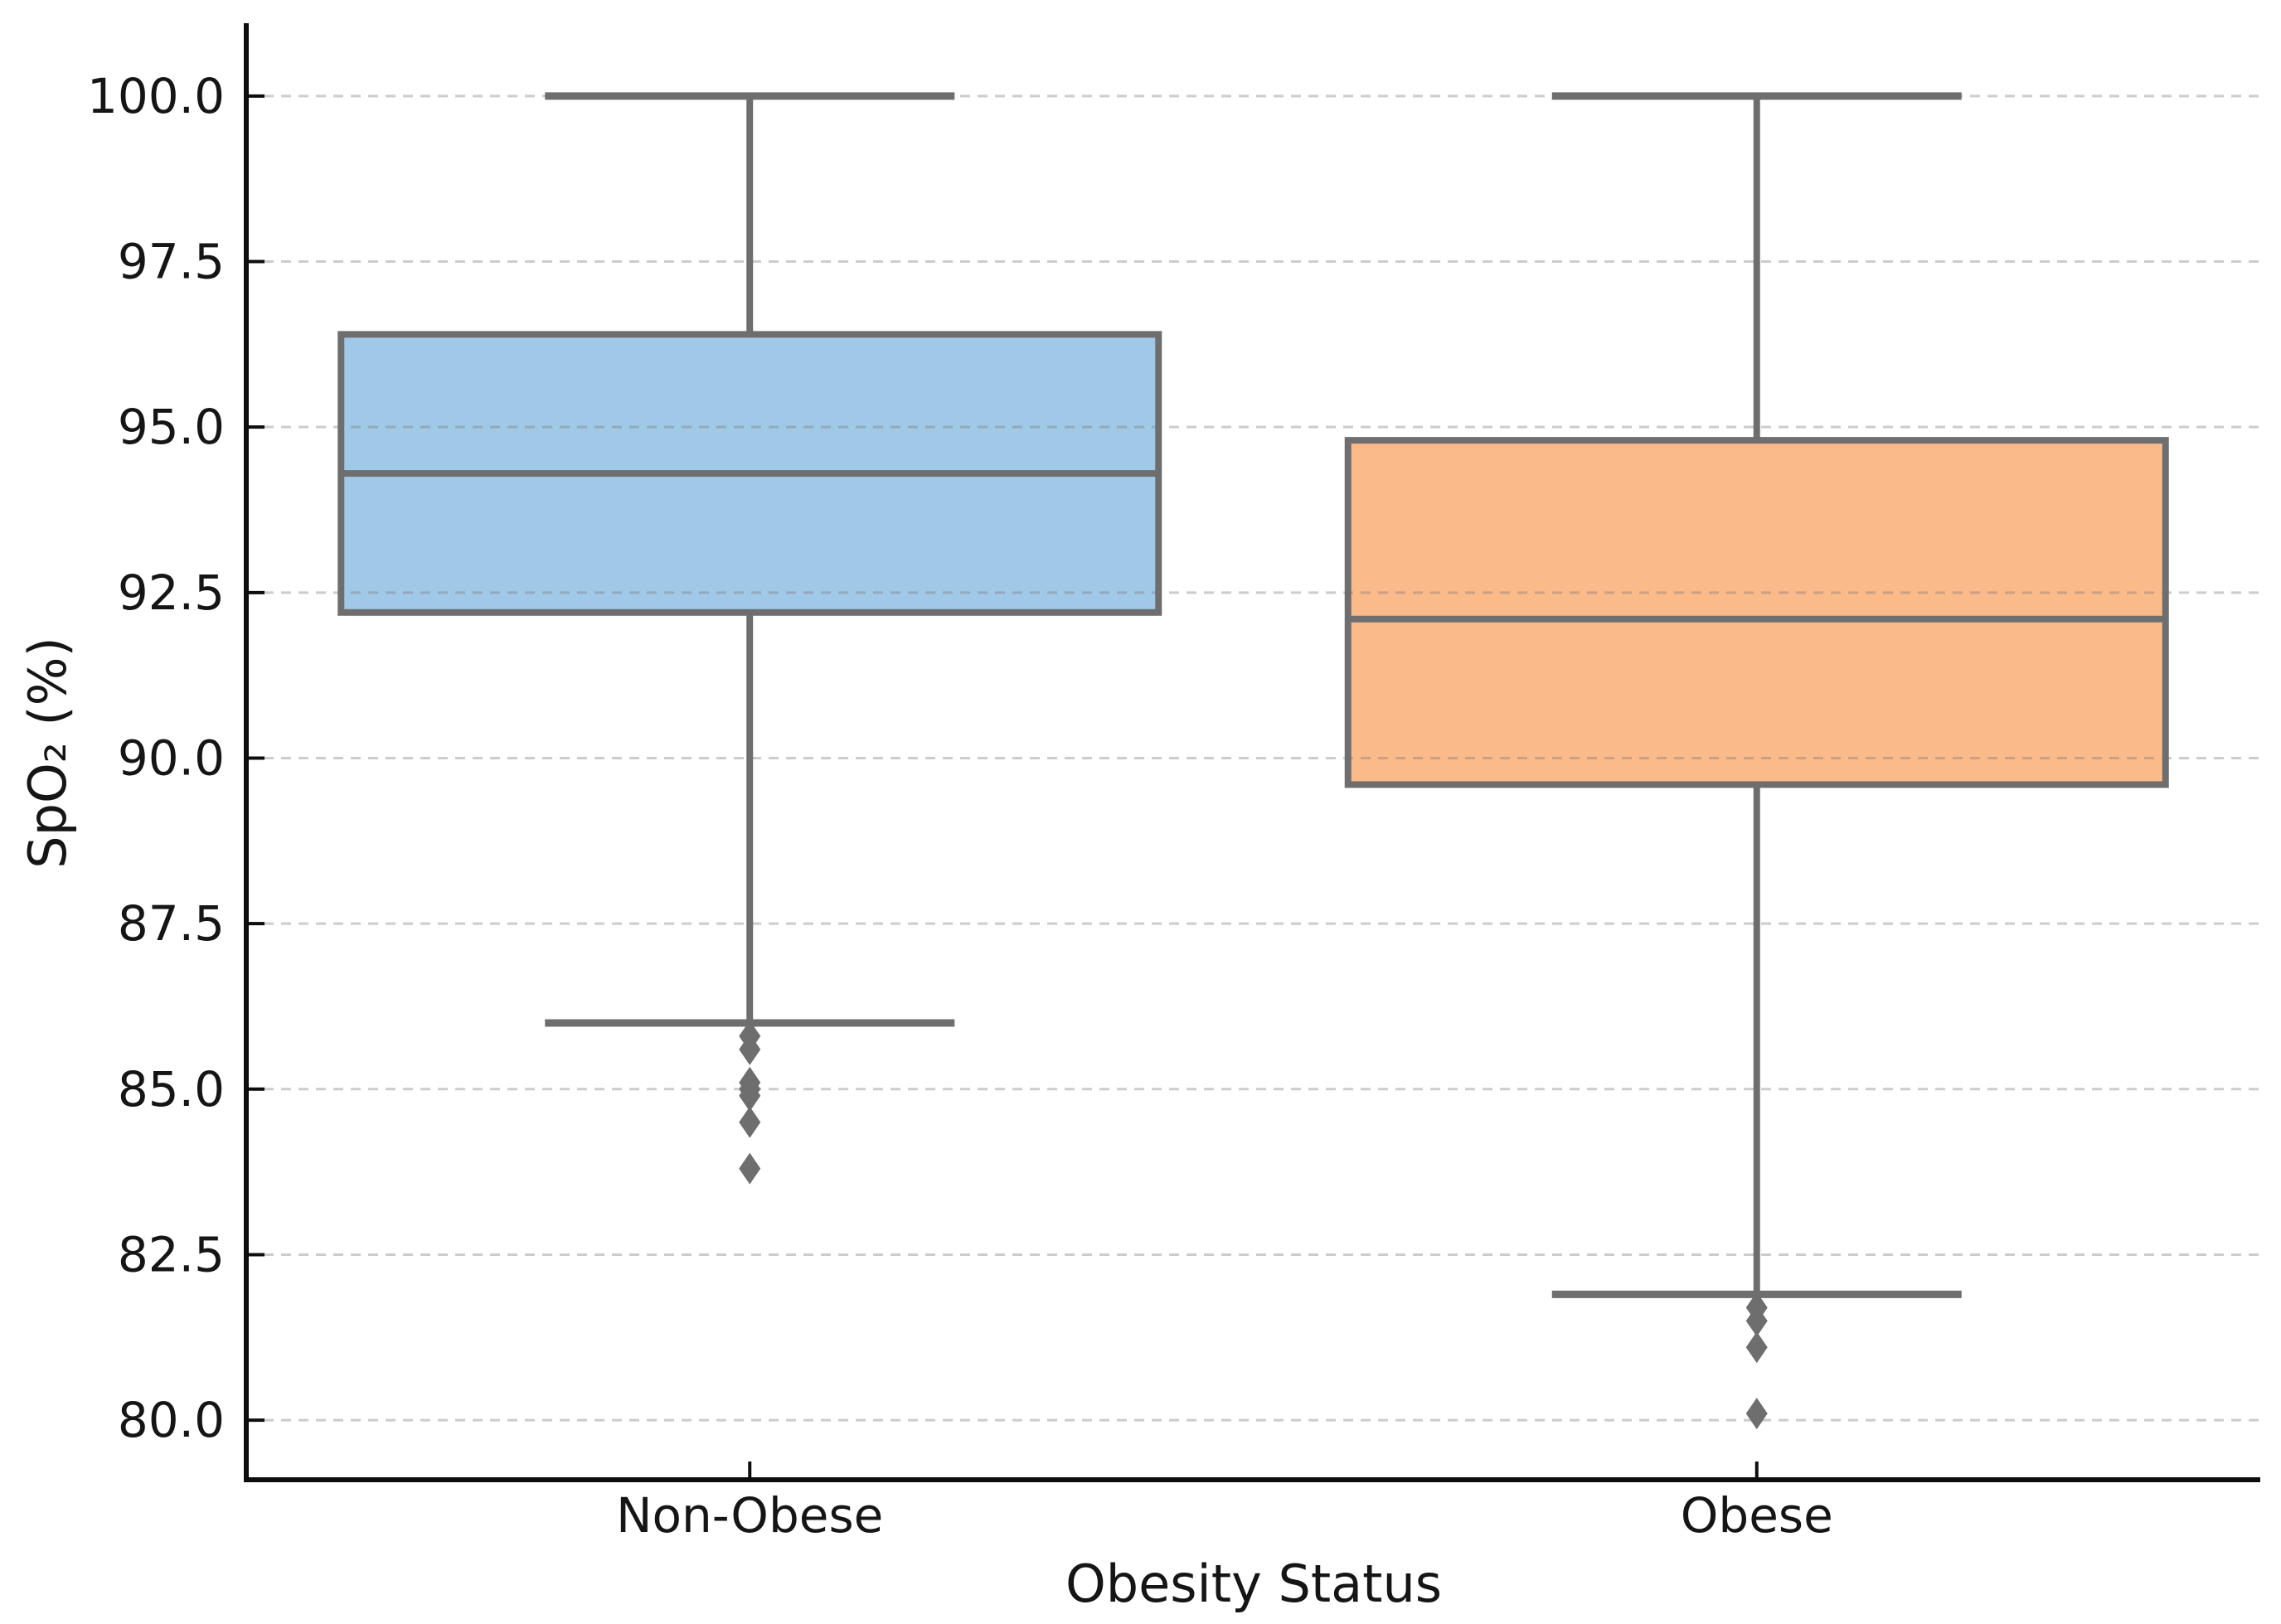 The image size is (2281, 1624). I want to click on y-tick-label: 90.0, so click(171, 758).